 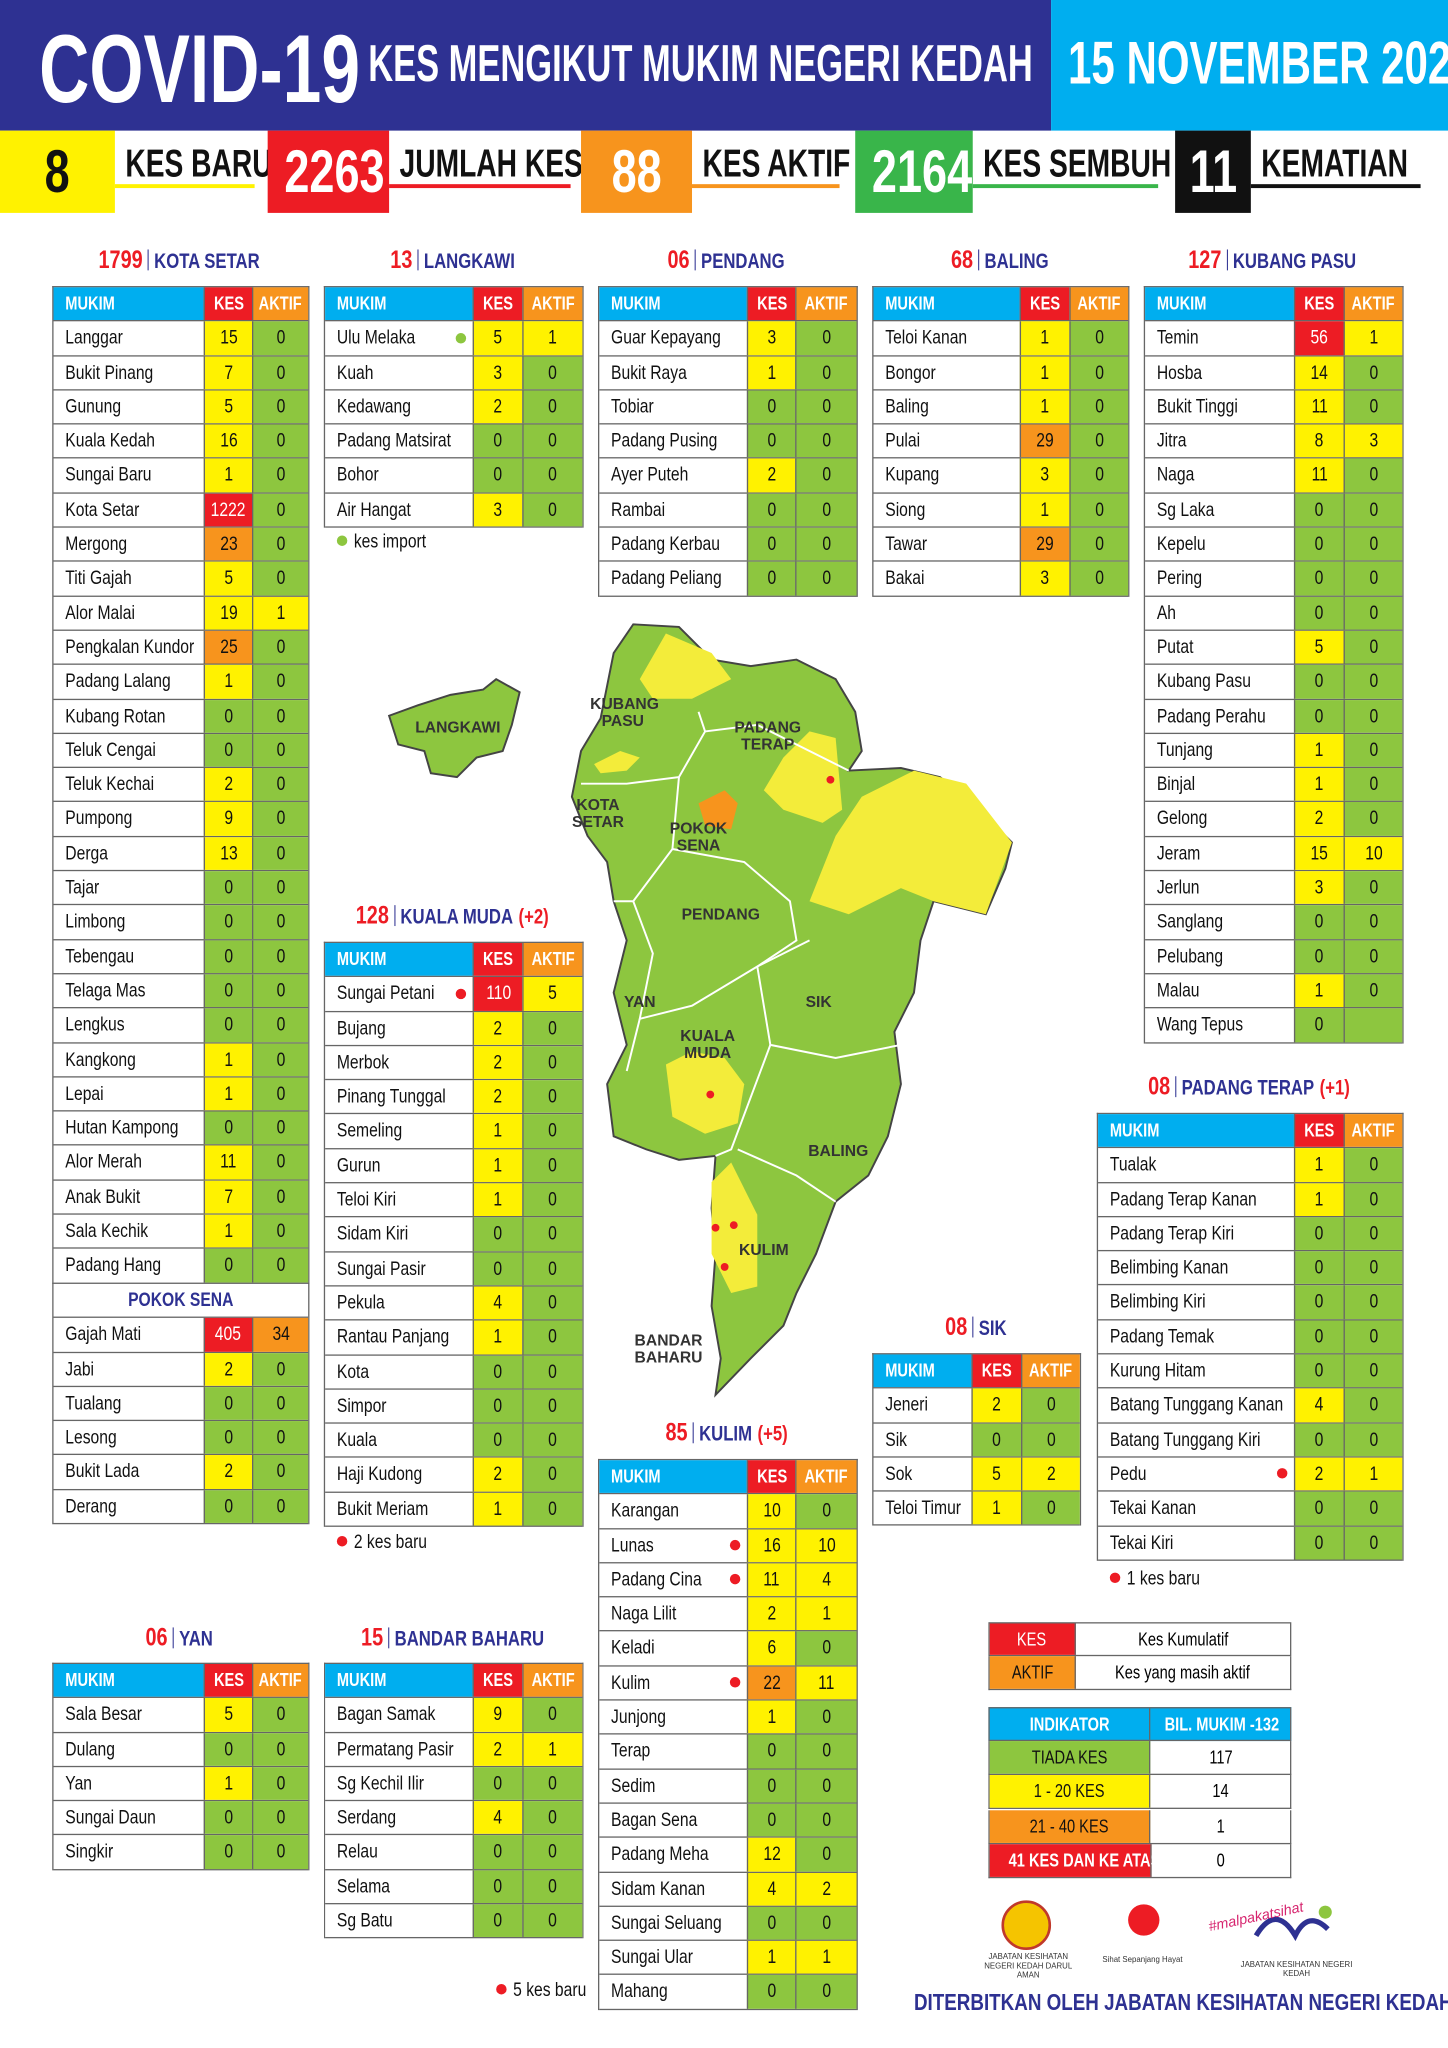 I want to click on mukim-name: Padang Lalang, so click(x=118, y=681).